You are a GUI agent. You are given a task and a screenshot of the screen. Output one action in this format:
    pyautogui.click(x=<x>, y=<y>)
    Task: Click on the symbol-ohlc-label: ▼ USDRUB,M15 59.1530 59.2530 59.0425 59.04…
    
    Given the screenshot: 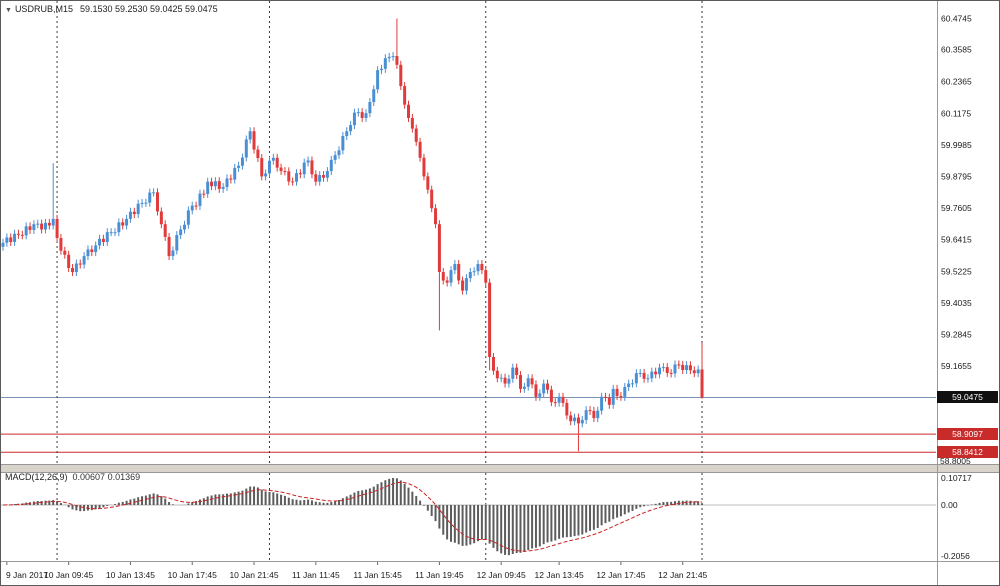 What is the action you would take?
    pyautogui.click(x=111, y=9)
    